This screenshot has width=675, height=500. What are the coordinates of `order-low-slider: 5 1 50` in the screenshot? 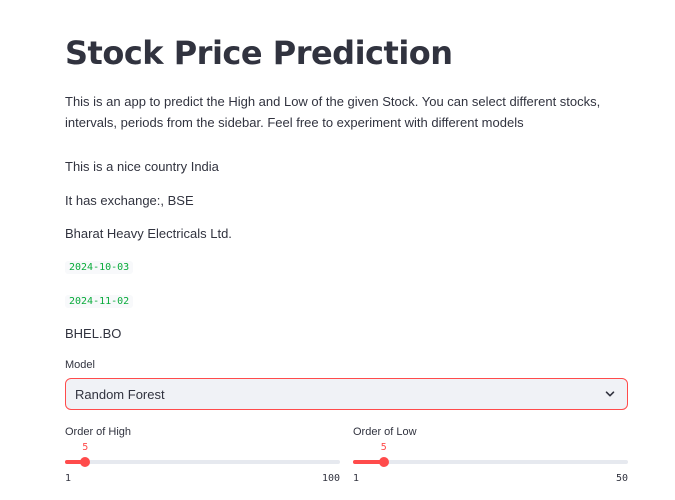 It's located at (490, 463).